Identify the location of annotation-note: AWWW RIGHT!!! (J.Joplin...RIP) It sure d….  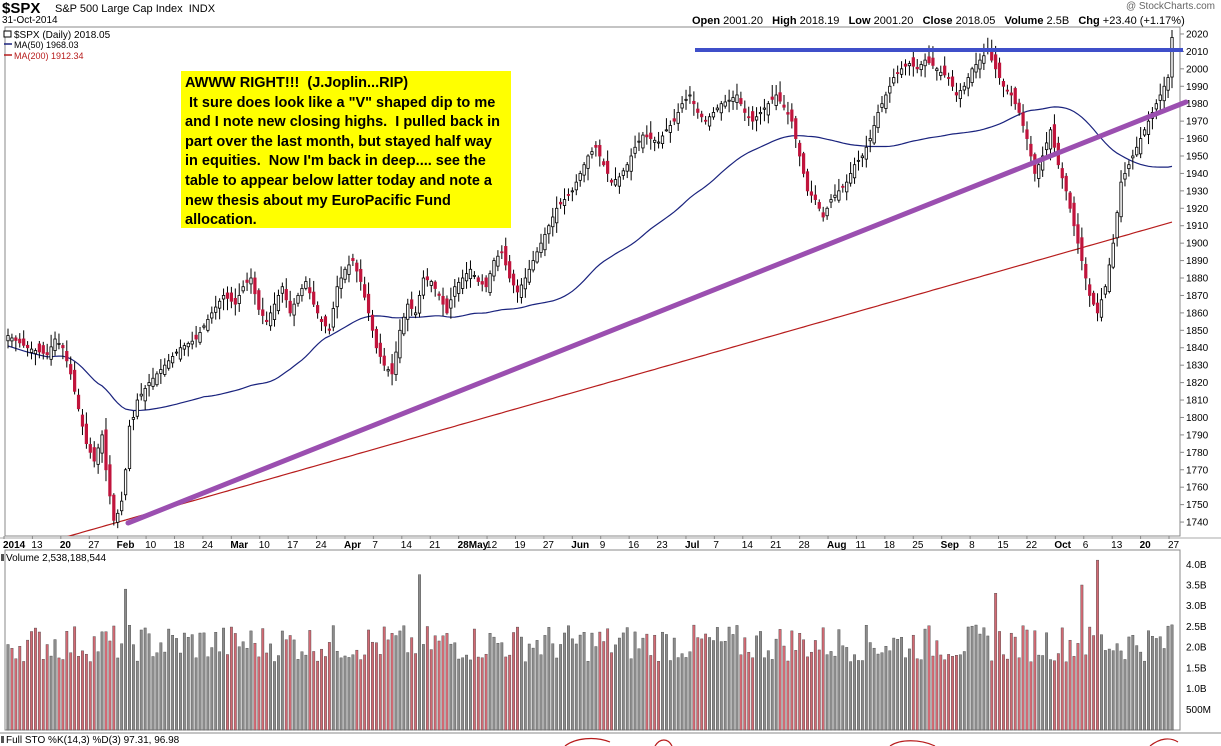
(346, 149).